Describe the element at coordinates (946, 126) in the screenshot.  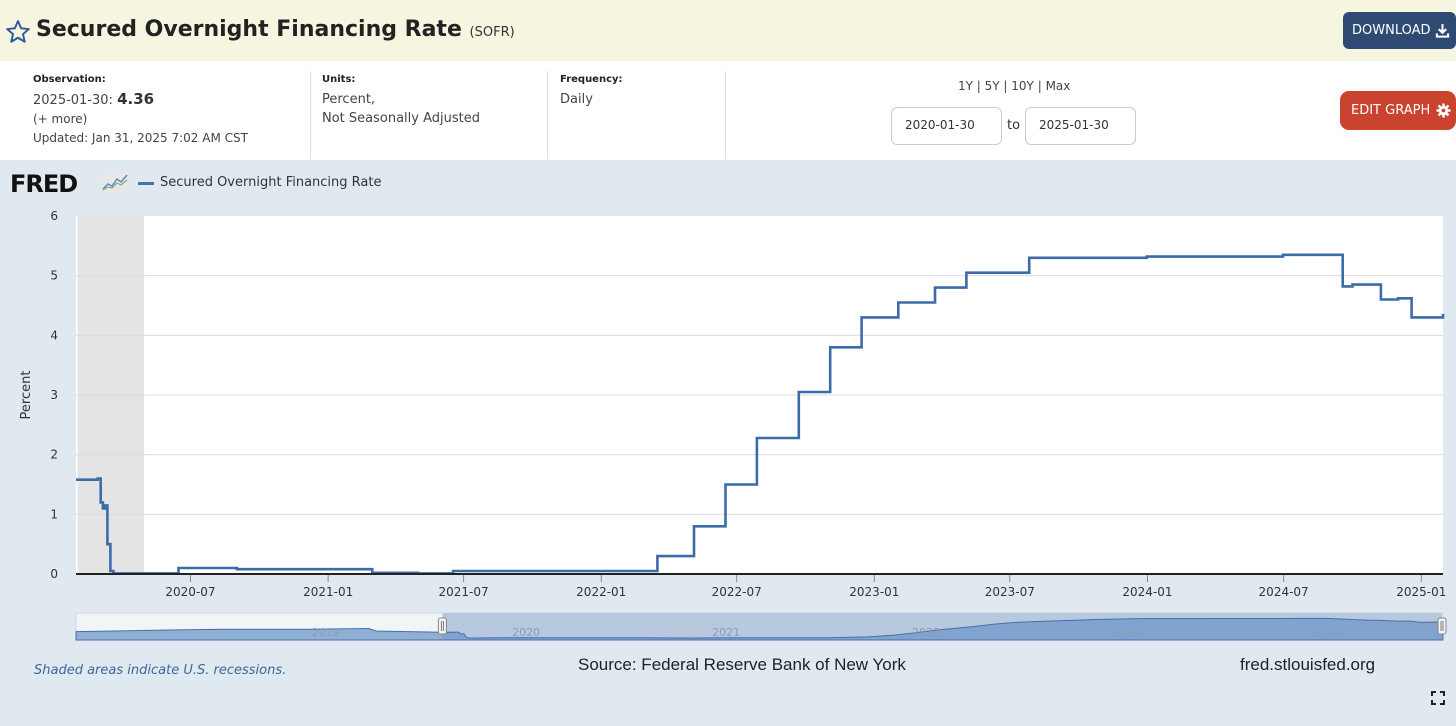
I see `start-date-input: 2020-01-30` at that location.